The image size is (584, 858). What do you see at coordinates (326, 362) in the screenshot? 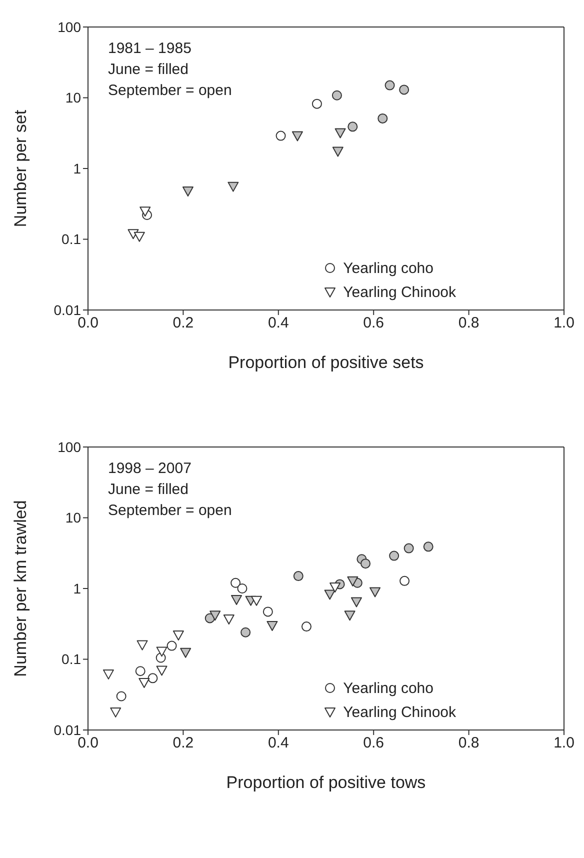
I see `x-axis-title: Proportion of positive sets` at bounding box center [326, 362].